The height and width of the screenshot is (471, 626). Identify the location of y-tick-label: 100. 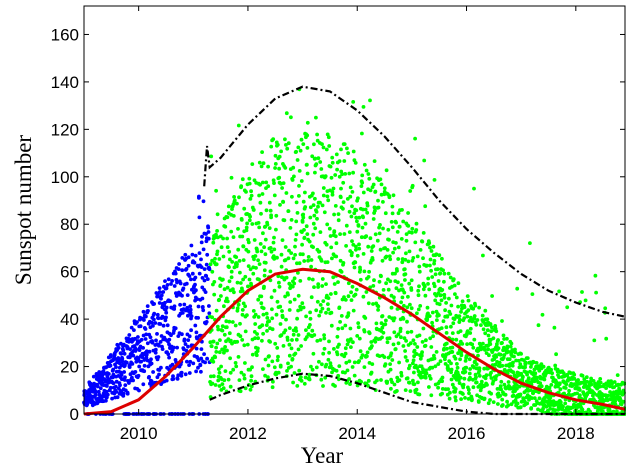
(65, 177).